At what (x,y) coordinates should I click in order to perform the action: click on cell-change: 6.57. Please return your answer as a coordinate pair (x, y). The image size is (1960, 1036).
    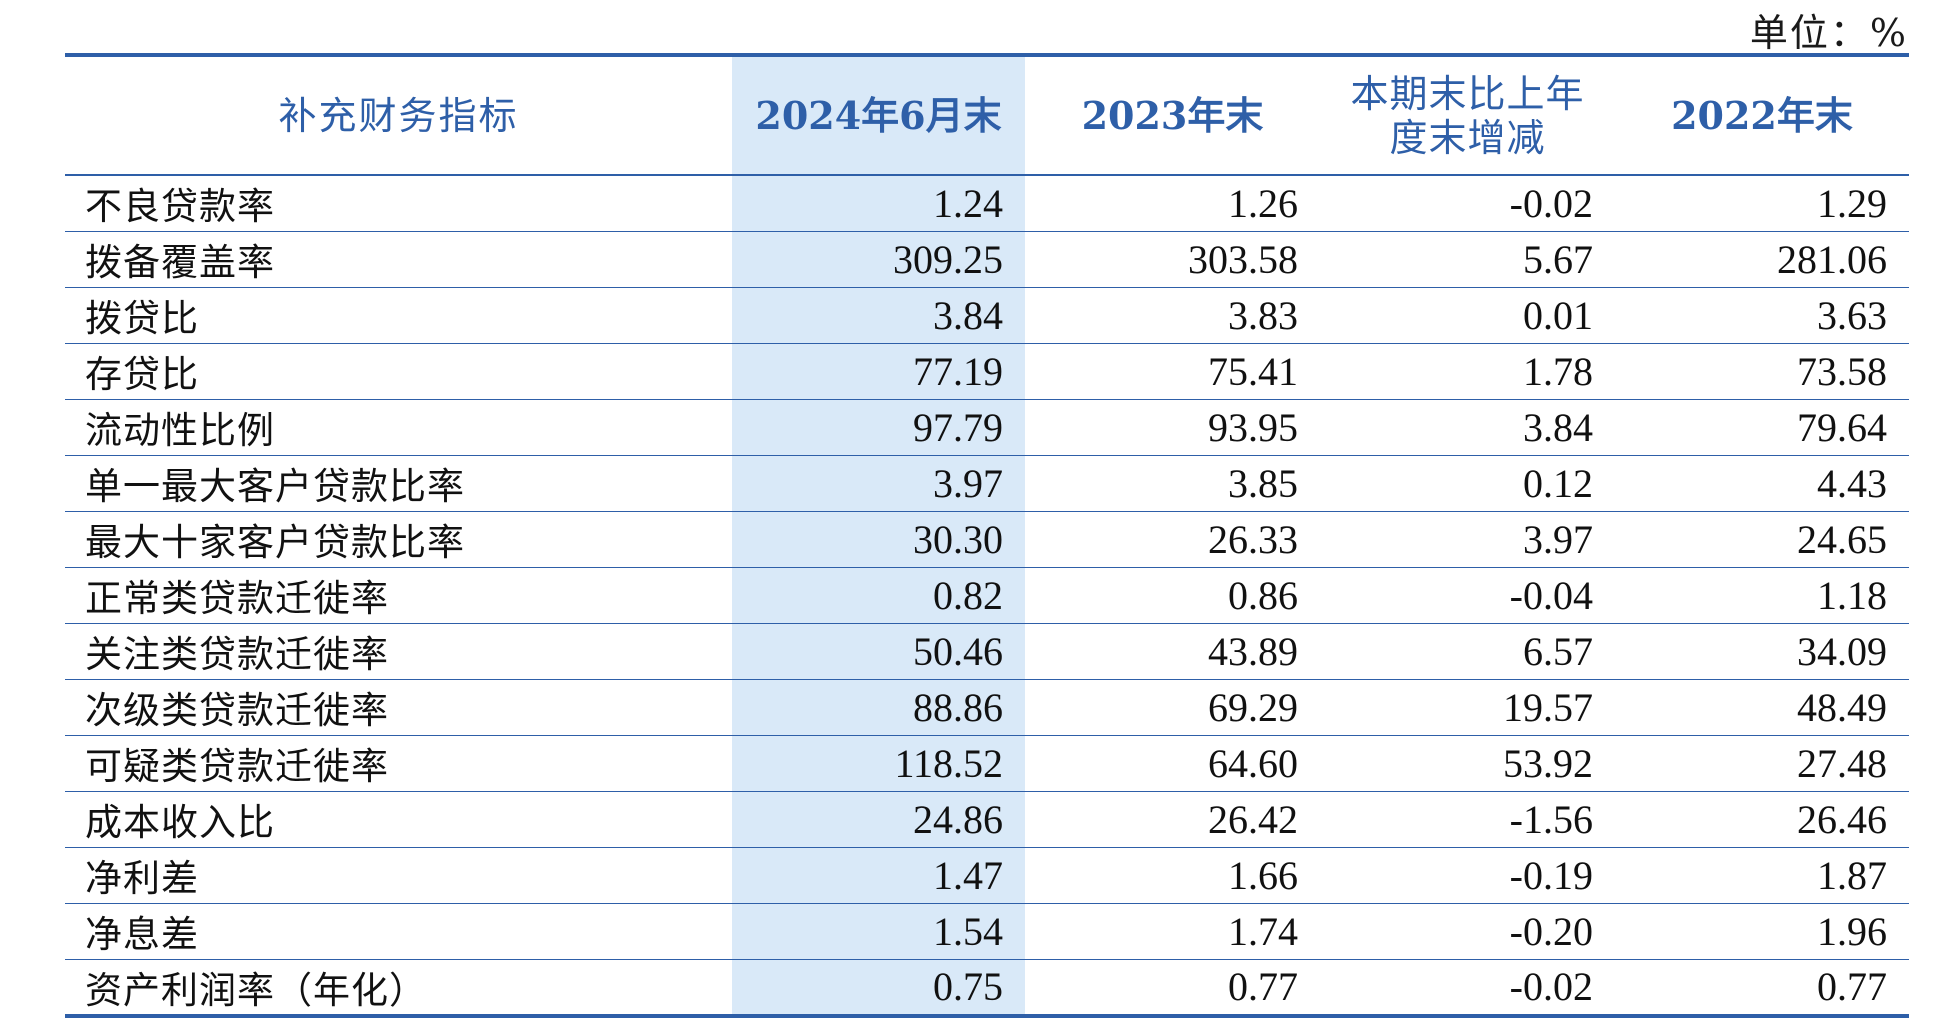
    Looking at the image, I should click on (1467, 651).